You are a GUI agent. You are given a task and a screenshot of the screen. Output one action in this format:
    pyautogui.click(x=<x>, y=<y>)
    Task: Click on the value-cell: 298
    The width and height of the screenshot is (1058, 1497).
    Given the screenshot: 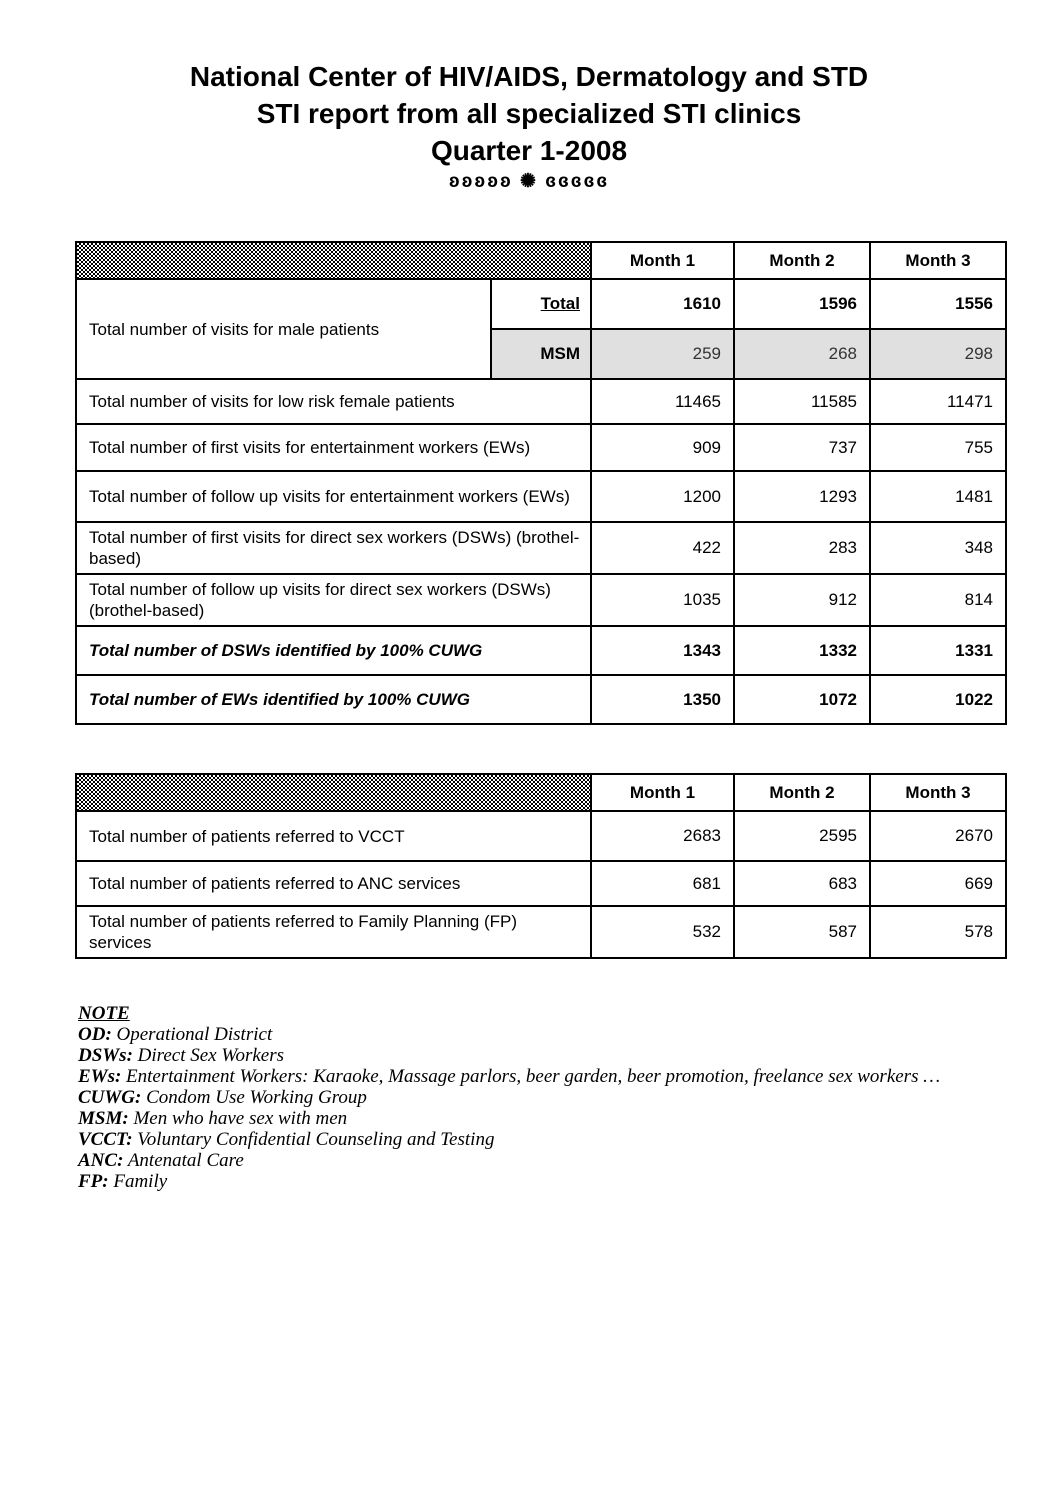 What is the action you would take?
    pyautogui.click(x=938, y=354)
    